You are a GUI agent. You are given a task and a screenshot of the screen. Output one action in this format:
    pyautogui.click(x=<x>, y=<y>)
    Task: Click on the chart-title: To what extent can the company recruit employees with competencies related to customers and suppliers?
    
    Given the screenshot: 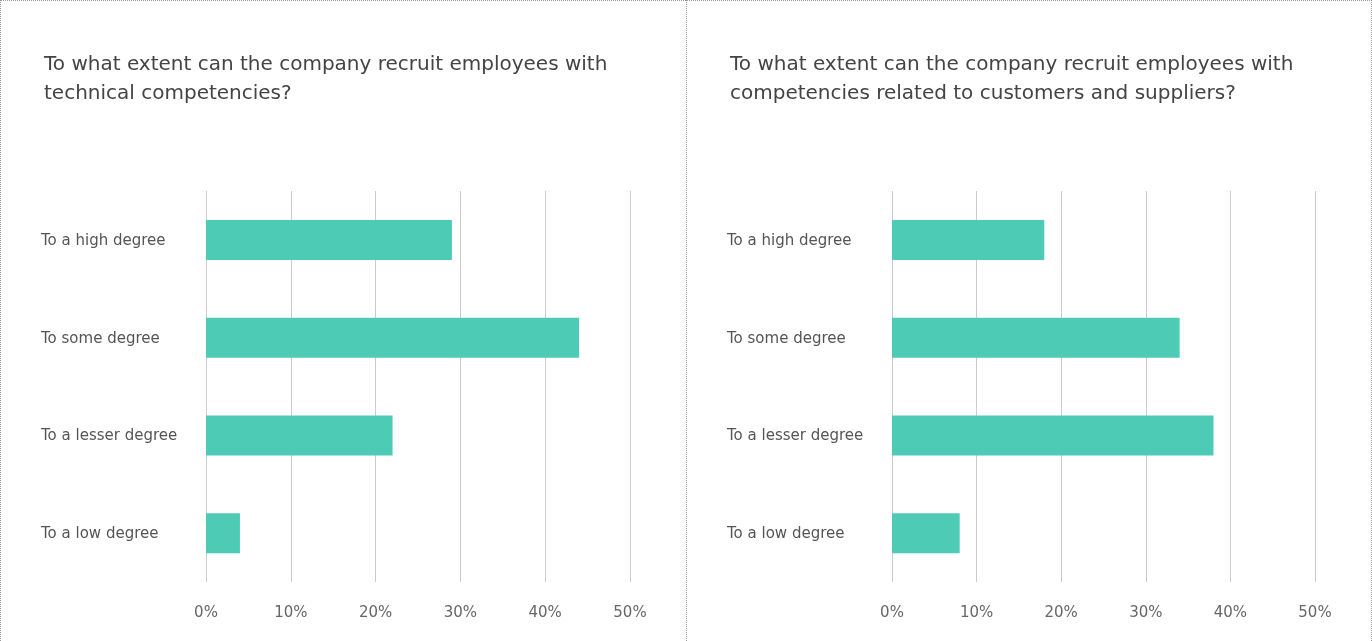 What is the action you would take?
    pyautogui.click(x=1014, y=77)
    